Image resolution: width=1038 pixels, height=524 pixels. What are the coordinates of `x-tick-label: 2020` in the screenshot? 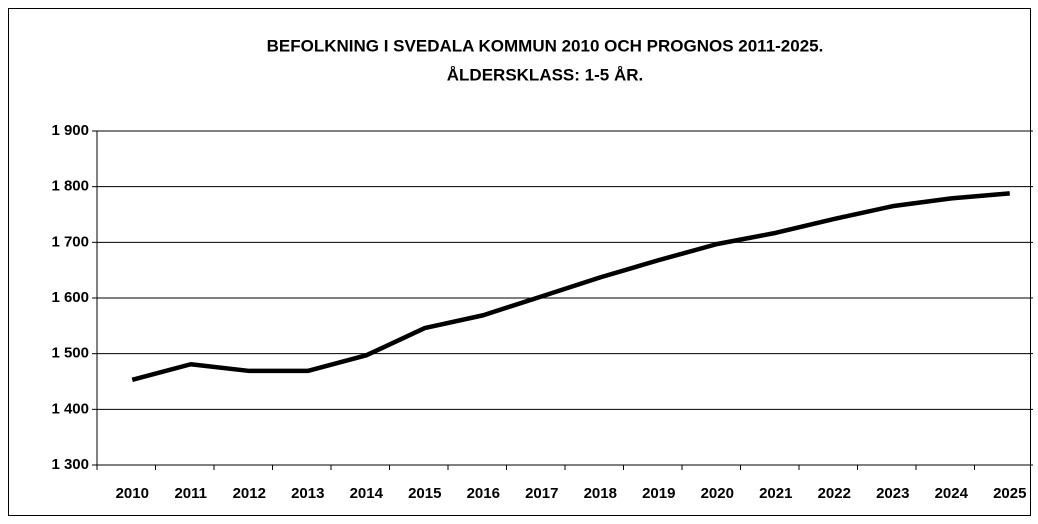 It's located at (717, 493).